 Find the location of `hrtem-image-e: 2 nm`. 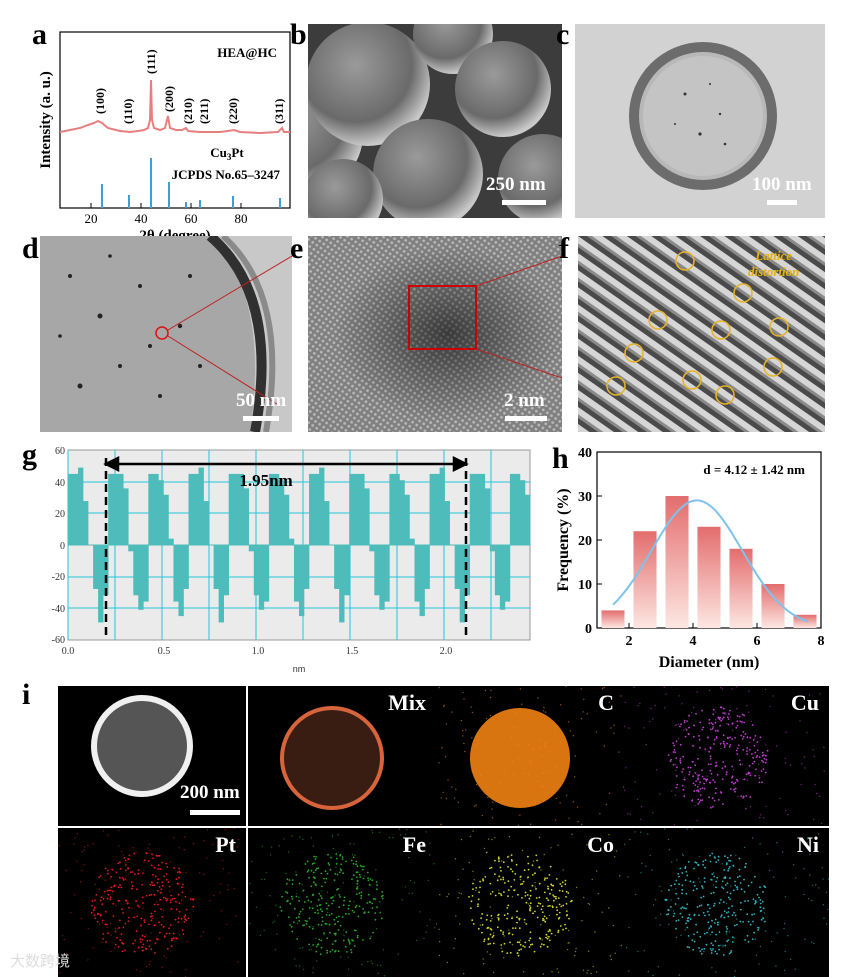

hrtem-image-e: 2 nm is located at coordinates (435, 334).